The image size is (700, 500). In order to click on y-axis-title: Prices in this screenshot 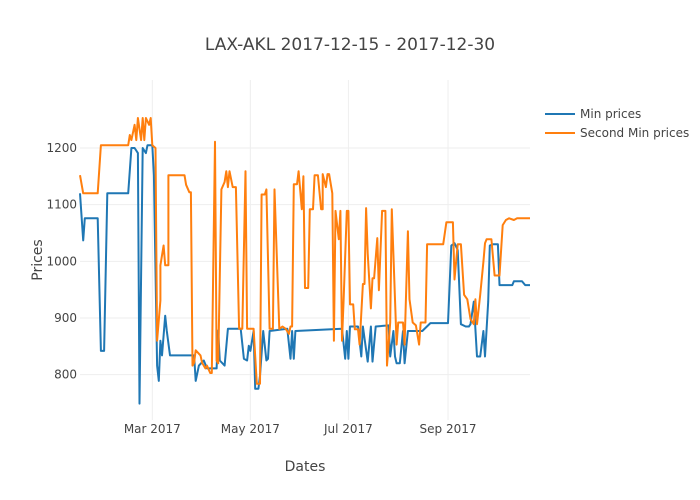, I will do `click(38, 259)`.